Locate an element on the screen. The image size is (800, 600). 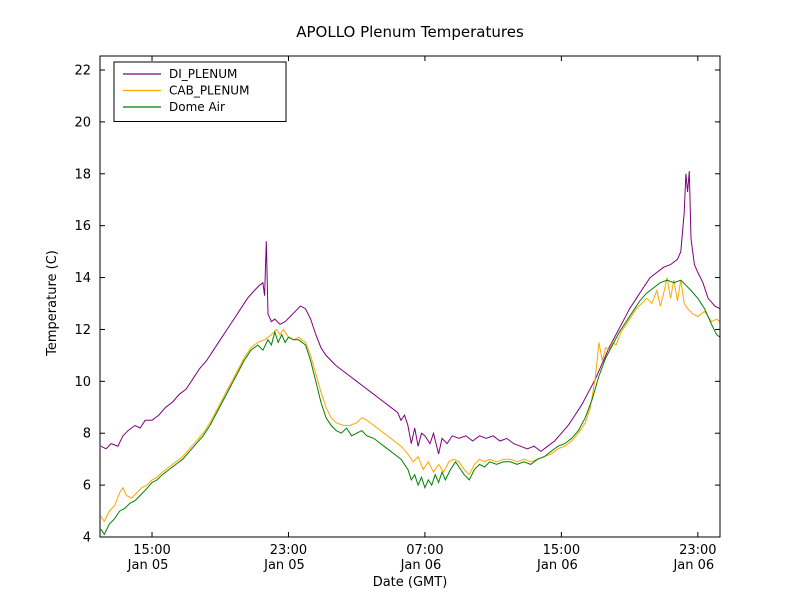
legend-box is located at coordinates (200, 91).